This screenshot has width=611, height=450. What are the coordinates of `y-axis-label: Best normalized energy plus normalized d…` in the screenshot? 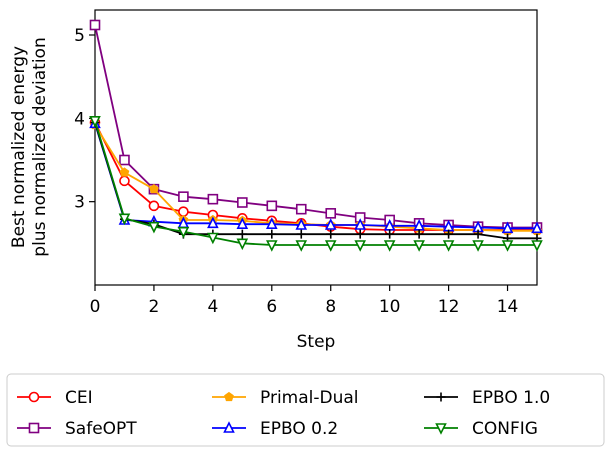 It's located at (29, 146).